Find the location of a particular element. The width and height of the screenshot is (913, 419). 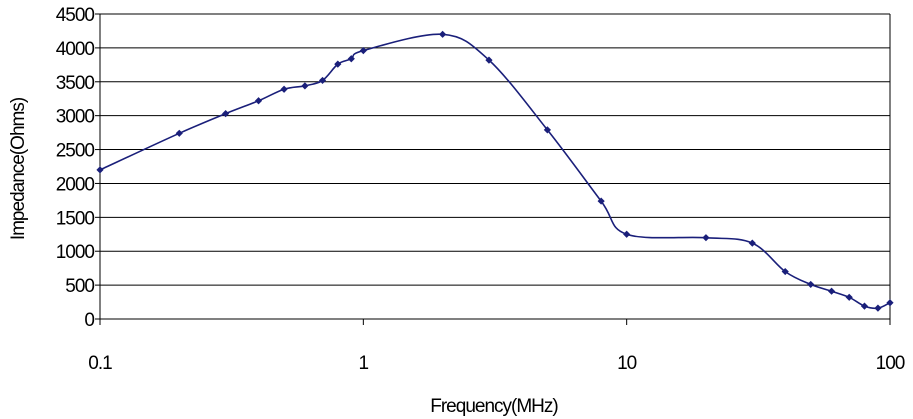

y-tick-label: 3500 is located at coordinates (75, 83).